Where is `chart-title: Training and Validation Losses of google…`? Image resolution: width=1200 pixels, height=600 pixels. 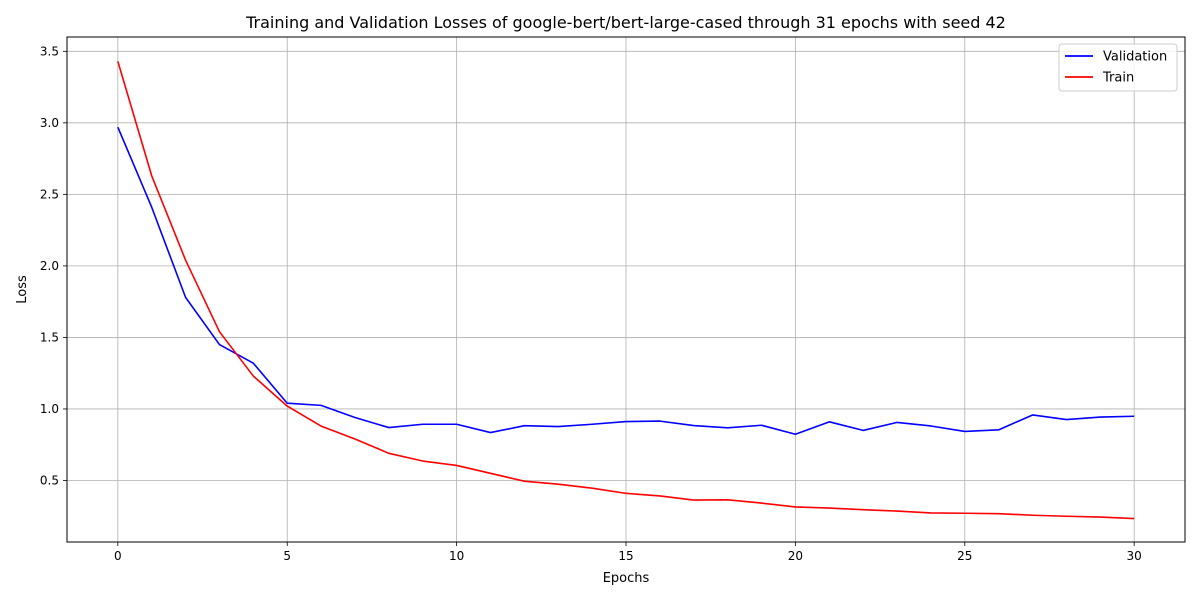
chart-title: Training and Validation Losses of google… is located at coordinates (625, 22).